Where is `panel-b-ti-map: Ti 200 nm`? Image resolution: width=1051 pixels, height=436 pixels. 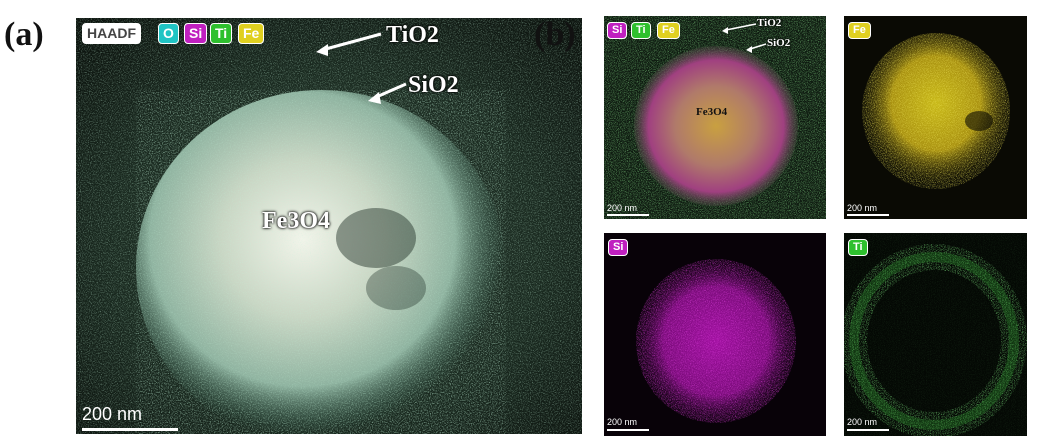 panel-b-ti-map: Ti 200 nm is located at coordinates (935, 334).